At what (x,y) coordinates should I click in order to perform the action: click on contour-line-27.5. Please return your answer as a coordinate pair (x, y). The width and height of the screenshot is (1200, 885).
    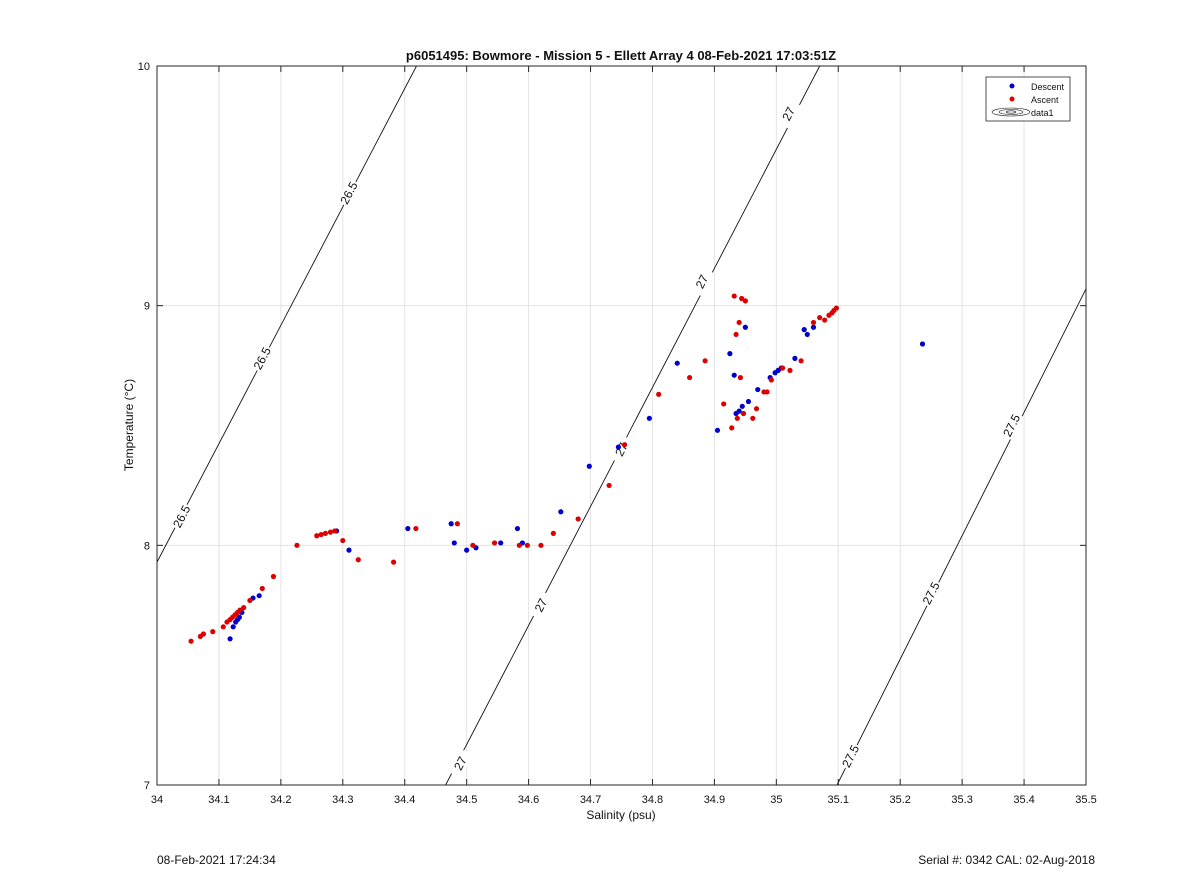
    Looking at the image, I should click on (961, 536).